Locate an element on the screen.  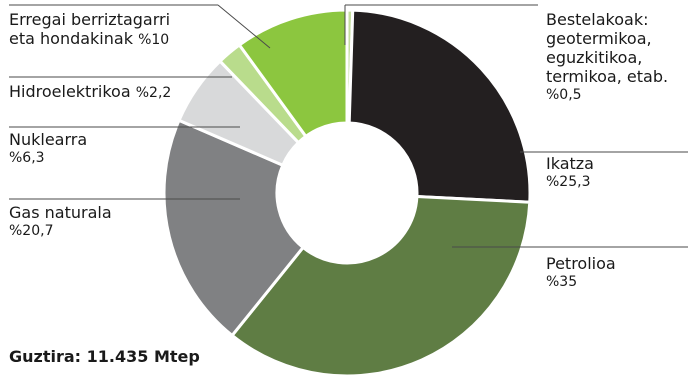
label-erregai-line-1: Erregai berriztagarri is located at coordinates (90, 19).